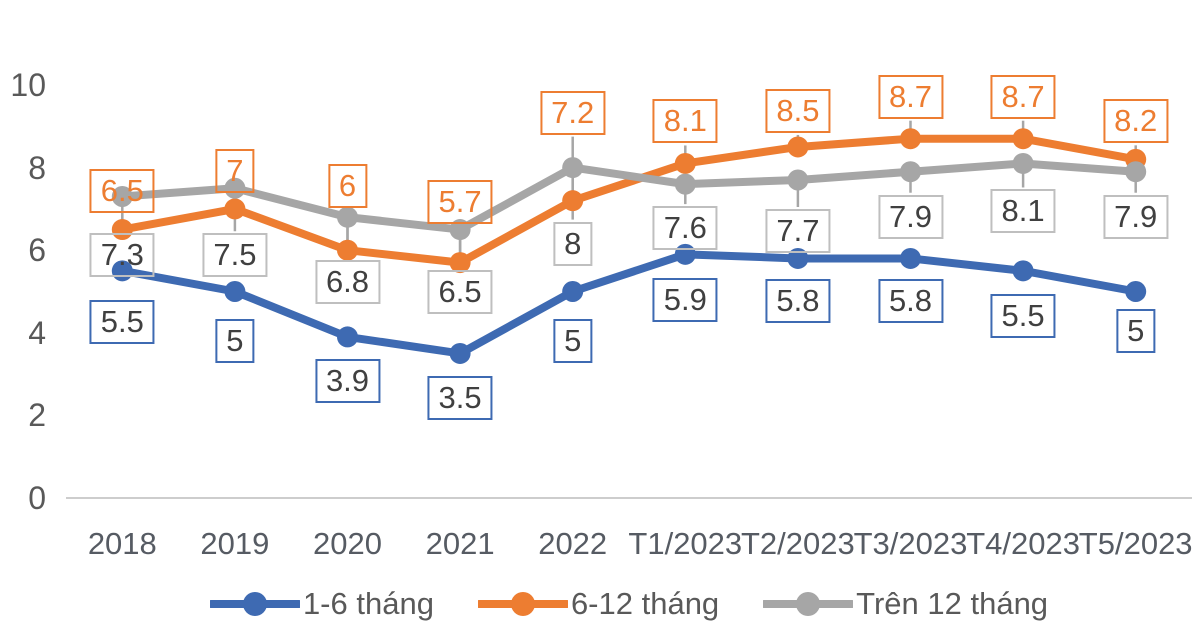 The width and height of the screenshot is (1200, 639). I want to click on x-tick-label: T3/2023, so click(910, 543).